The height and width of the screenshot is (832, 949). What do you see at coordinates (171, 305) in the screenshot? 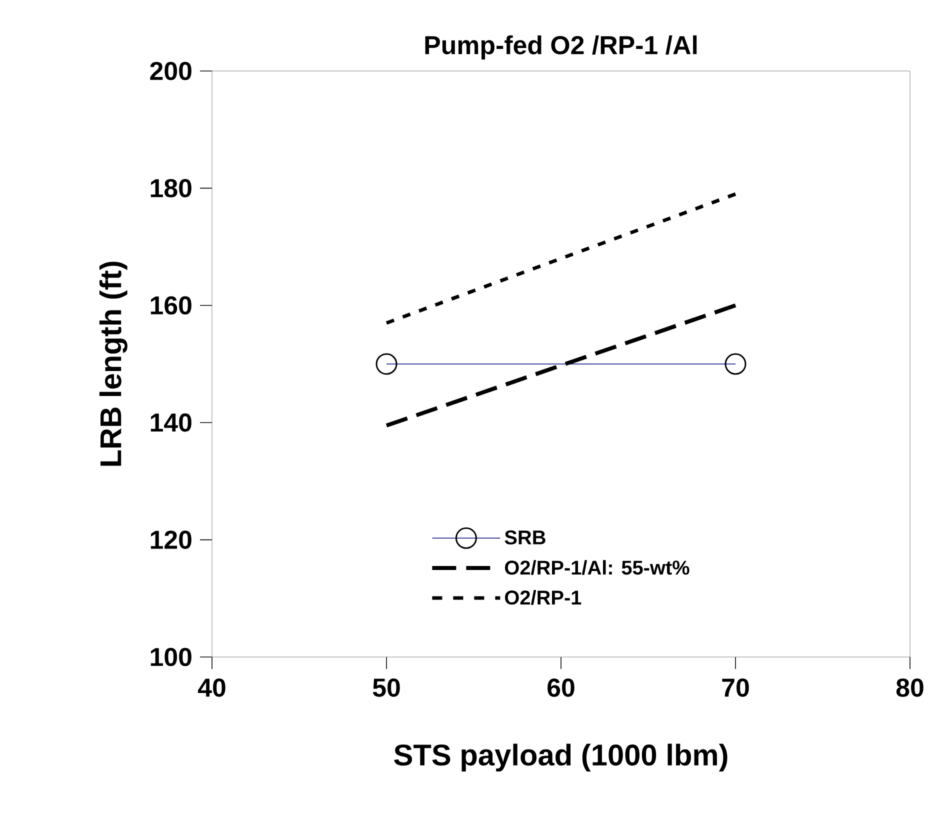
I see `y-tick-label: 160` at bounding box center [171, 305].